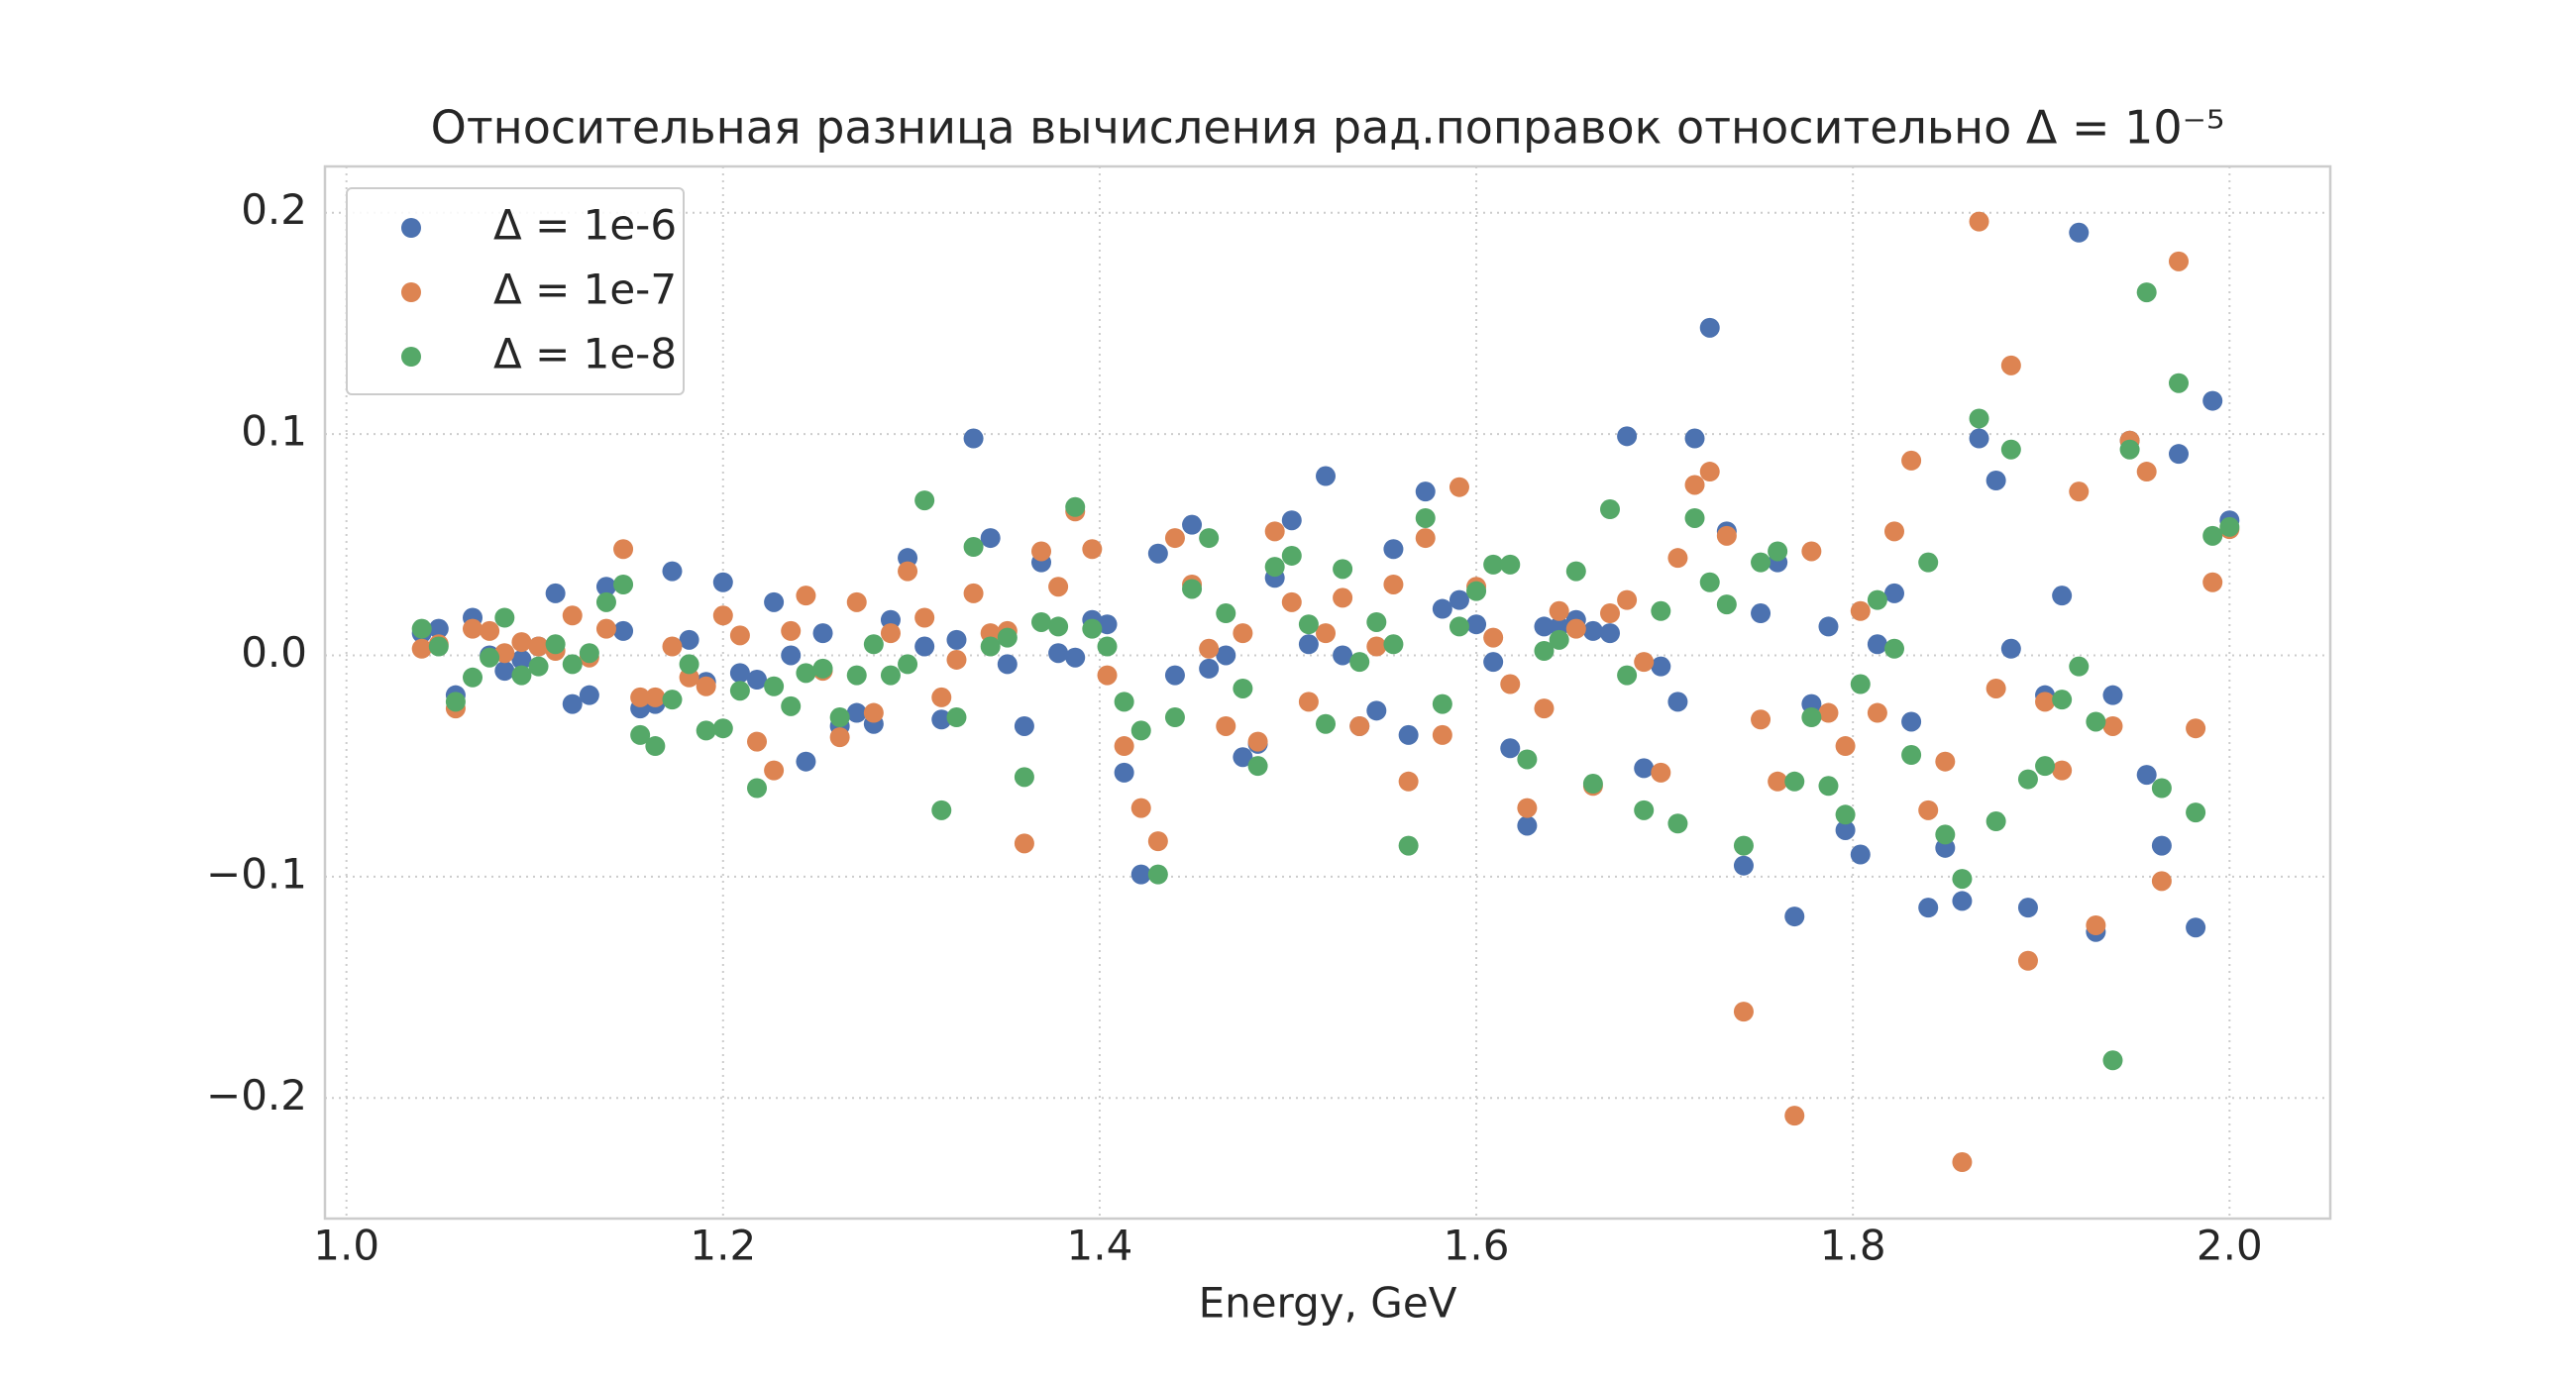 The width and height of the screenshot is (2576, 1387). Describe the element at coordinates (1100, 1246) in the screenshot. I see `x-tick-label: 1.4` at that location.